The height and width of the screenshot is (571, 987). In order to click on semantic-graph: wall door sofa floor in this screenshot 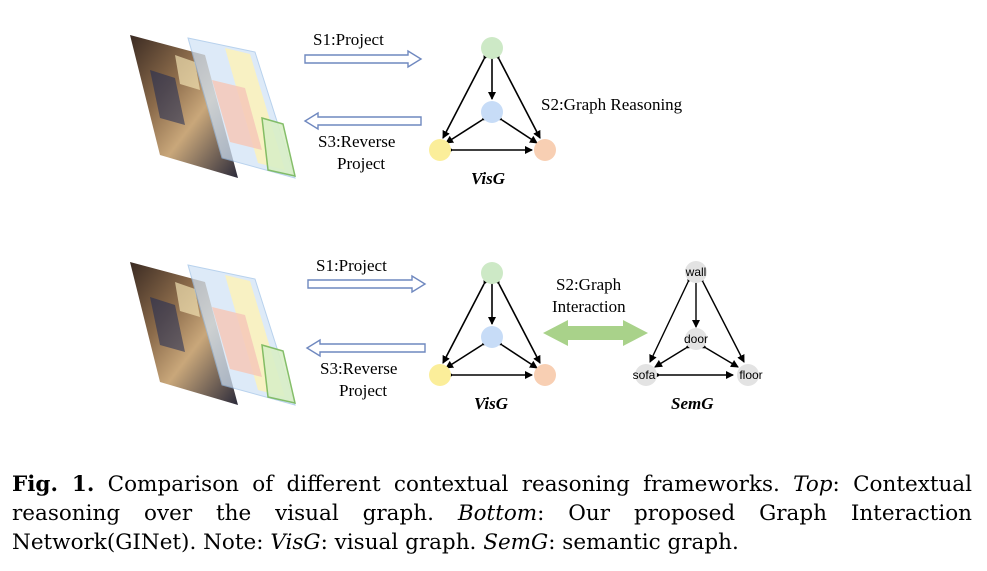, I will do `click(698, 323)`.